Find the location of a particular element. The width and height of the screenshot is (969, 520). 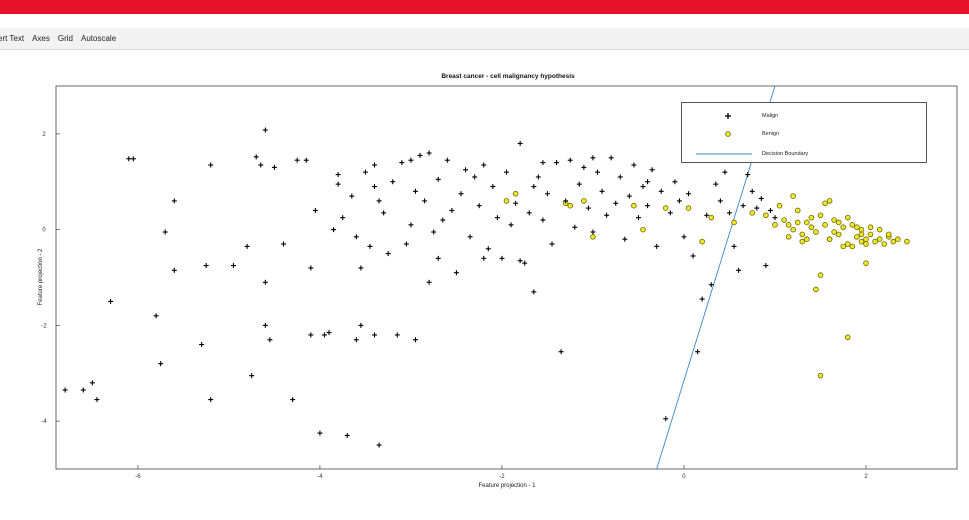

menu-insert-text: ert Text is located at coordinates (12, 38).